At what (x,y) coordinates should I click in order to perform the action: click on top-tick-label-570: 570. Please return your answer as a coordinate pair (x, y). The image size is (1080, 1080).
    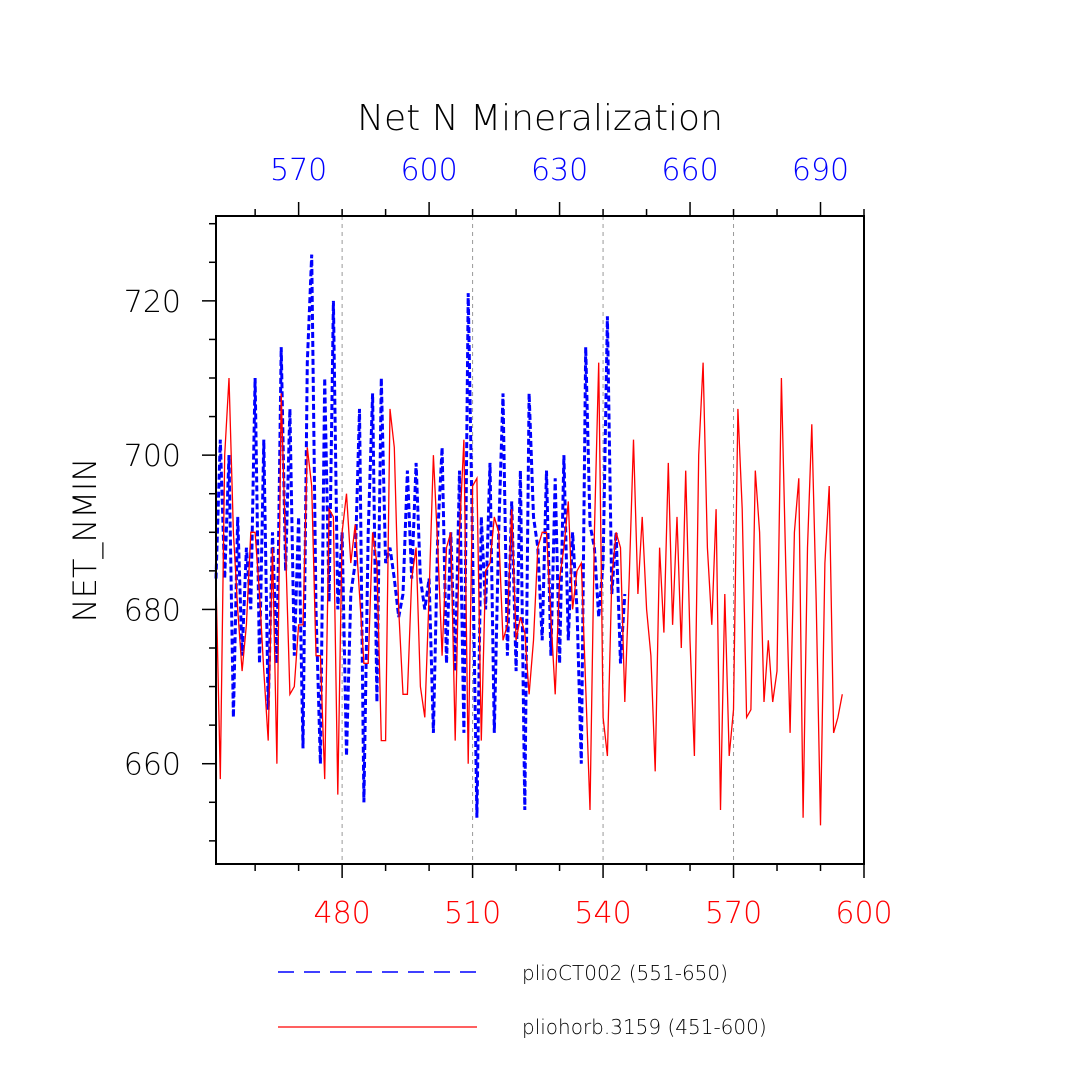
    Looking at the image, I should click on (298, 170).